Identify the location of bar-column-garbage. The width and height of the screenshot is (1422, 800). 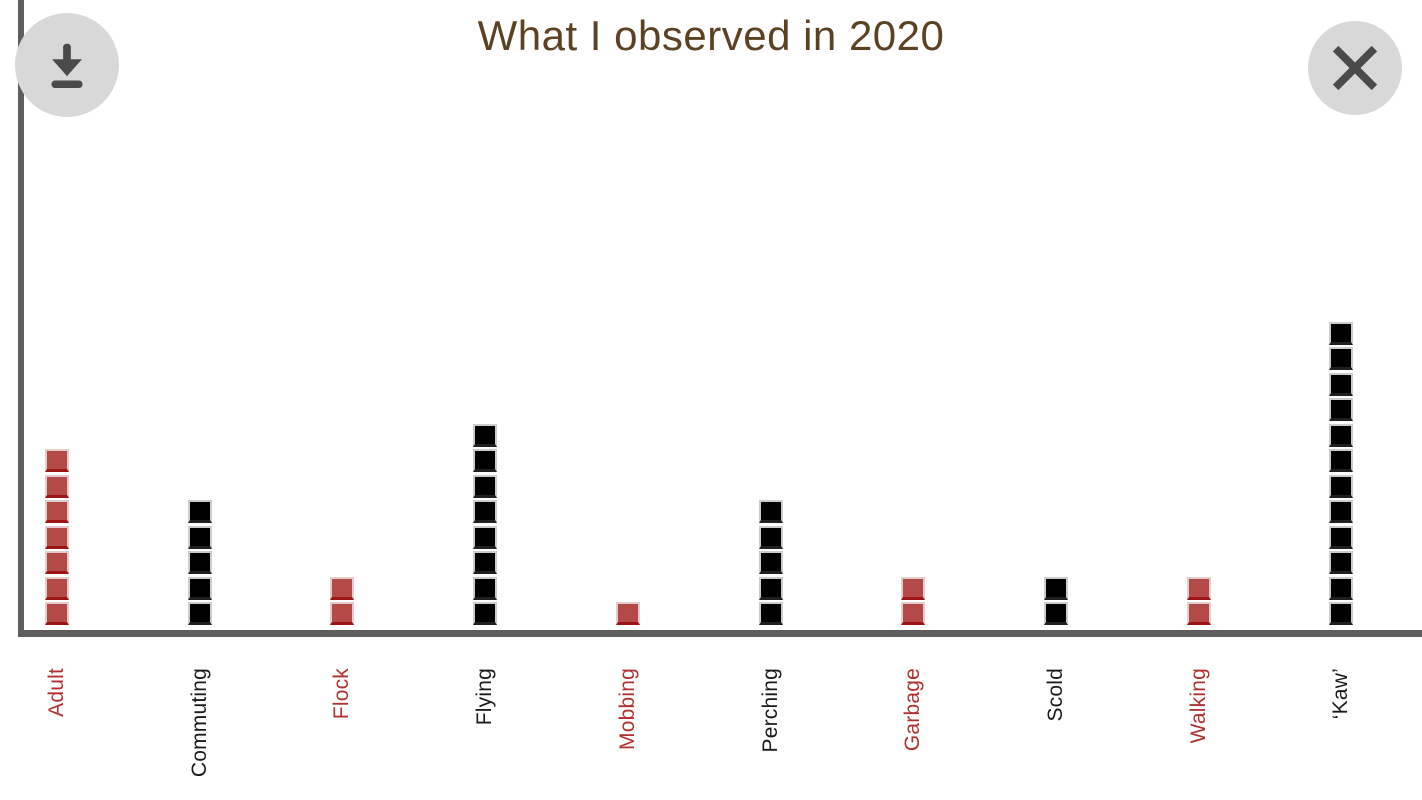
(913, 600).